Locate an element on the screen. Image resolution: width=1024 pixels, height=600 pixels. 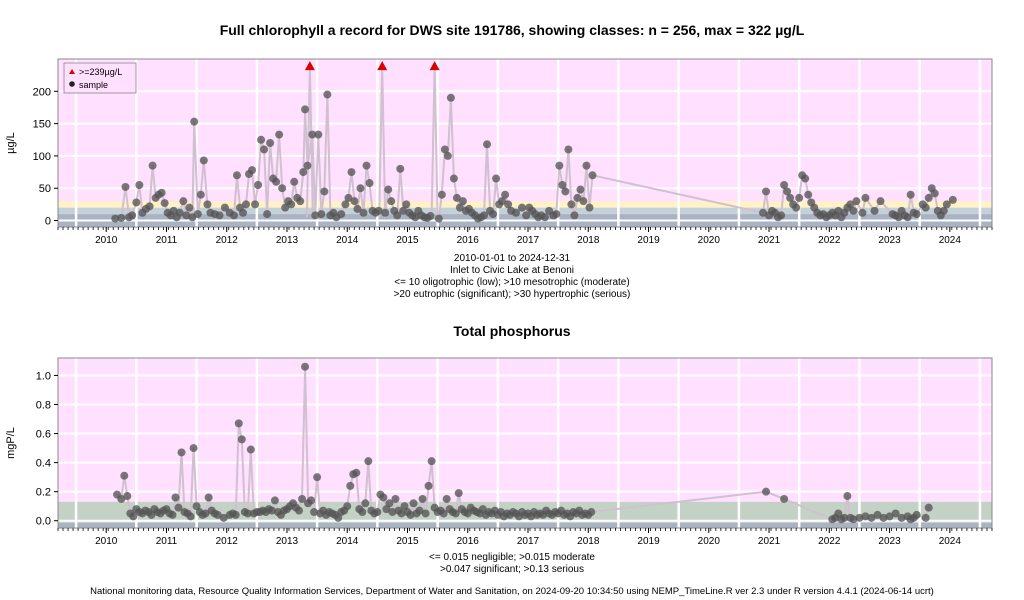
legend-label-sample: sample is located at coordinates (93, 85).